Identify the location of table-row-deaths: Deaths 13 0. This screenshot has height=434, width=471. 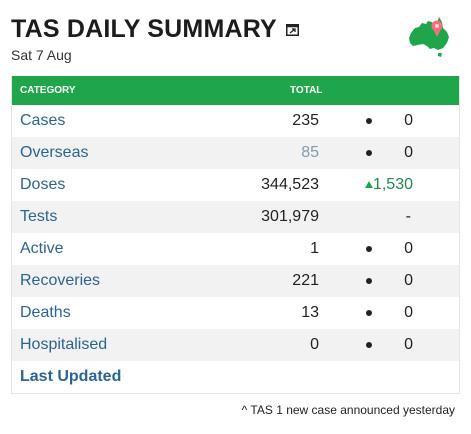
(235, 313).